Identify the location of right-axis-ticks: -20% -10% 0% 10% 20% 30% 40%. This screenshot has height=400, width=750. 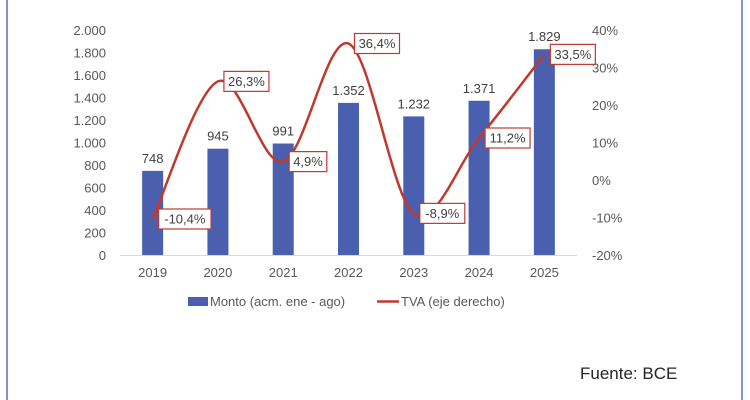
(607, 143).